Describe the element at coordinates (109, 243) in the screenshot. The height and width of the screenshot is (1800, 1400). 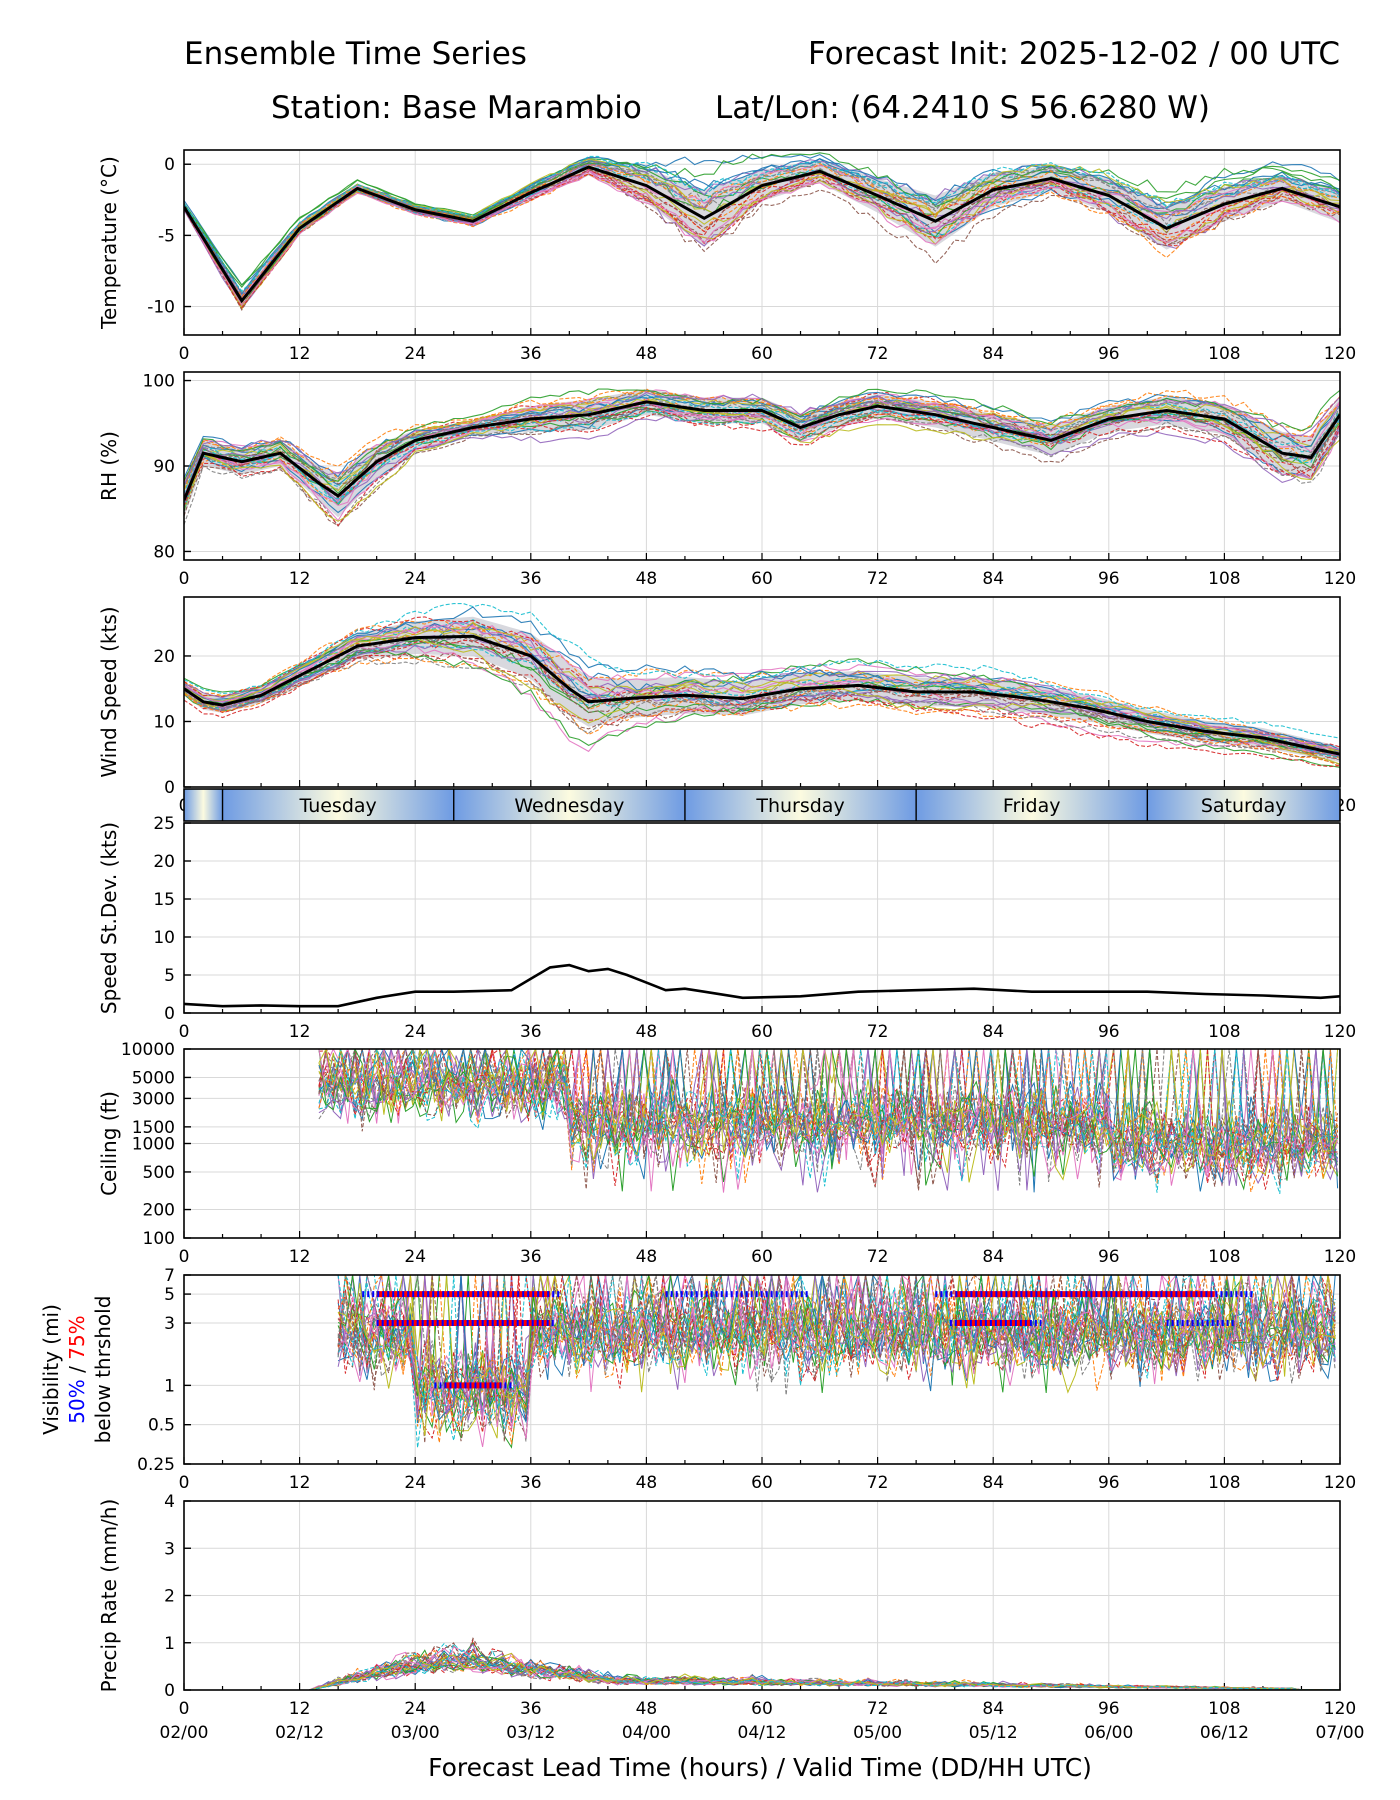
I see `y-axis-label: Temperature (°C)` at that location.